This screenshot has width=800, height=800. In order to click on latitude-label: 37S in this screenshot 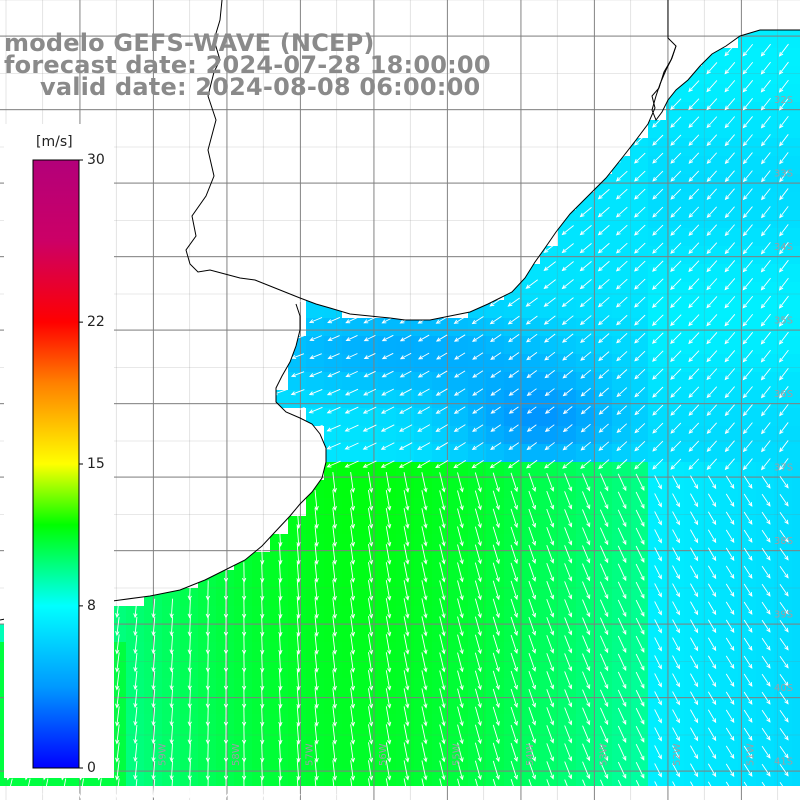, I will do `click(783, 468)`.